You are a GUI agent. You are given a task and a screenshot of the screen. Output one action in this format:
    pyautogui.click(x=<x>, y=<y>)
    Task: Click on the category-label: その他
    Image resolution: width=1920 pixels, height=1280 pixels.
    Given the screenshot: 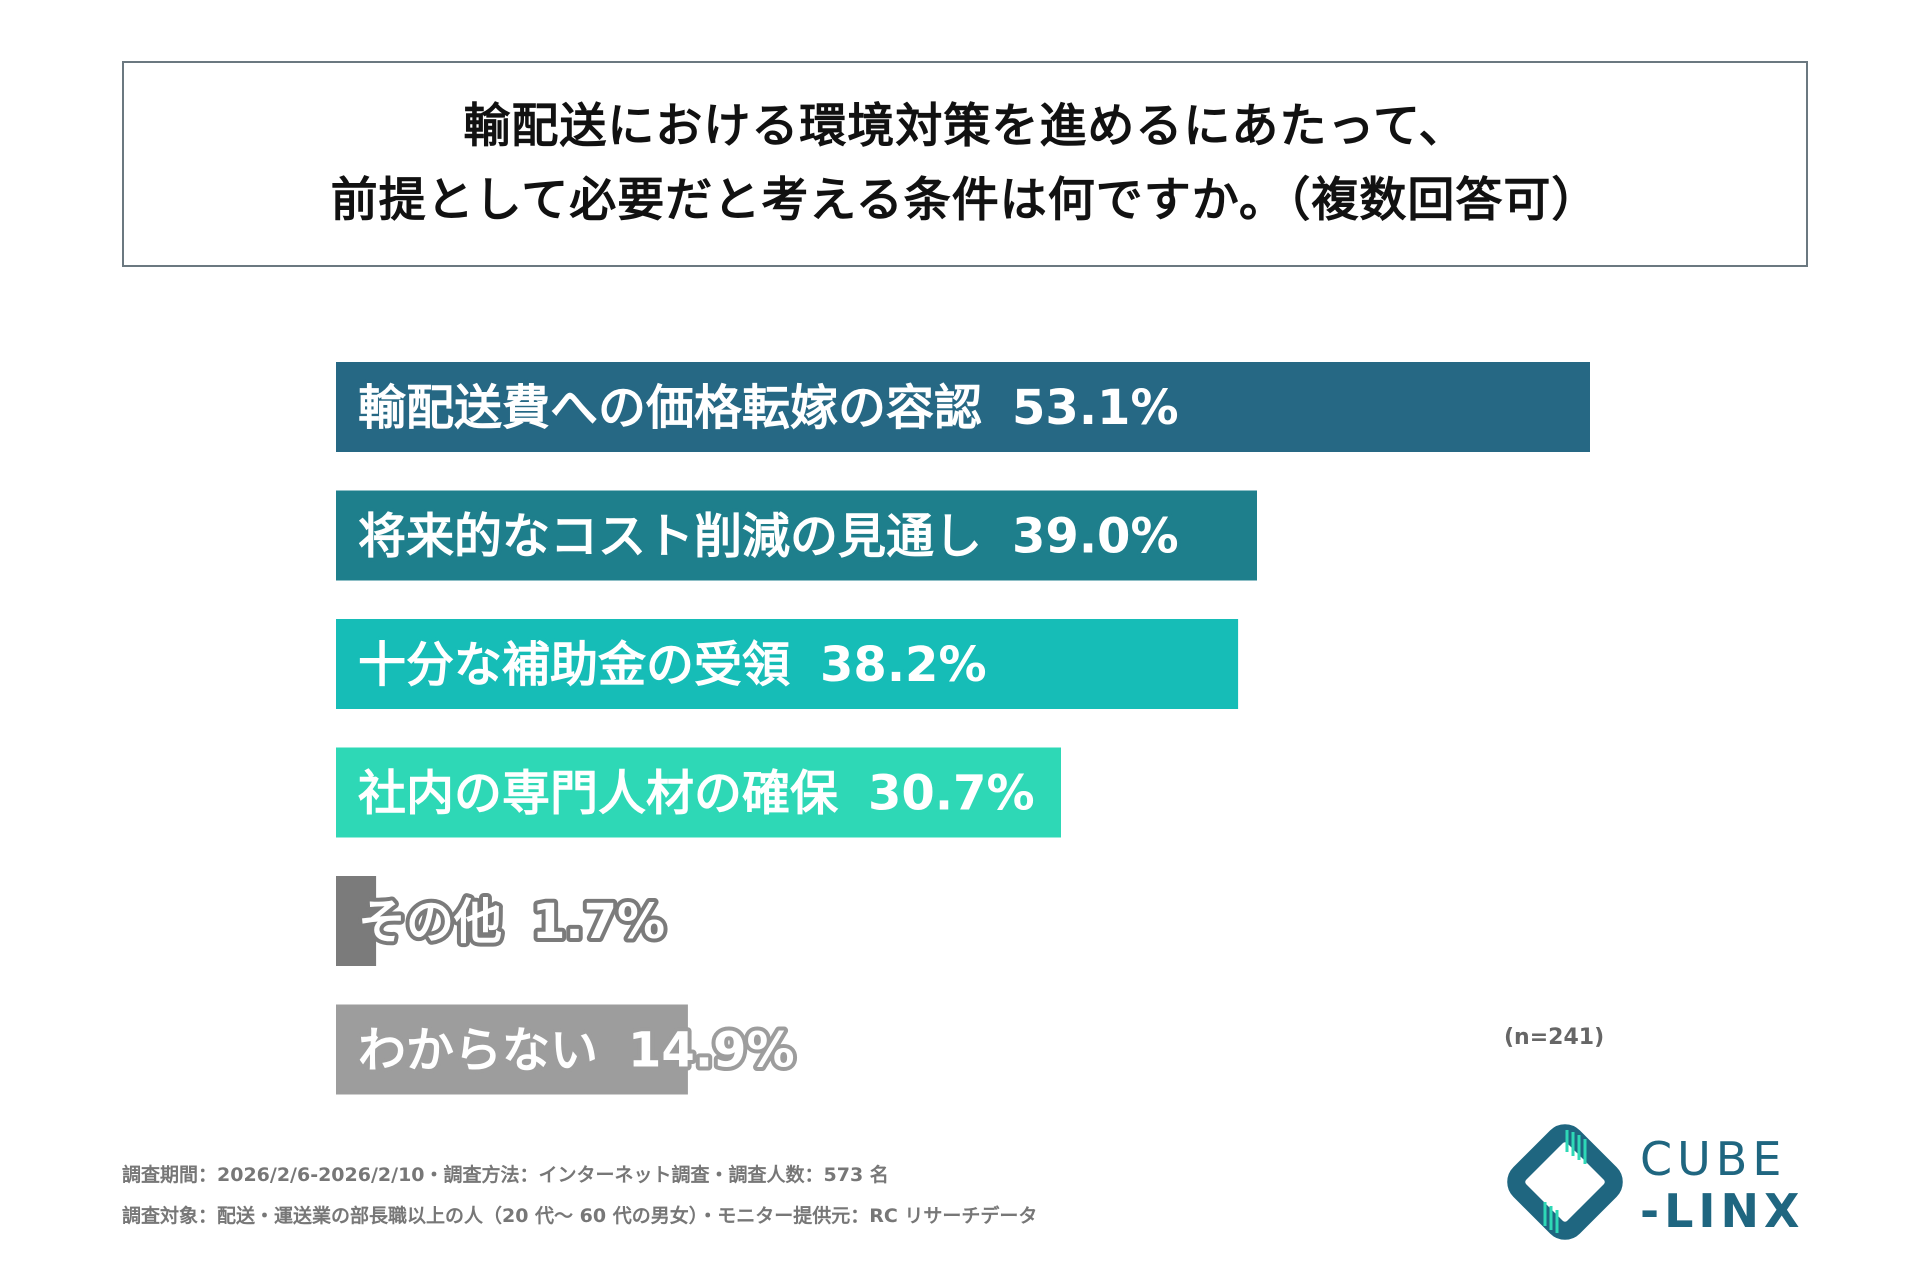 What is the action you would take?
    pyautogui.click(x=430, y=922)
    